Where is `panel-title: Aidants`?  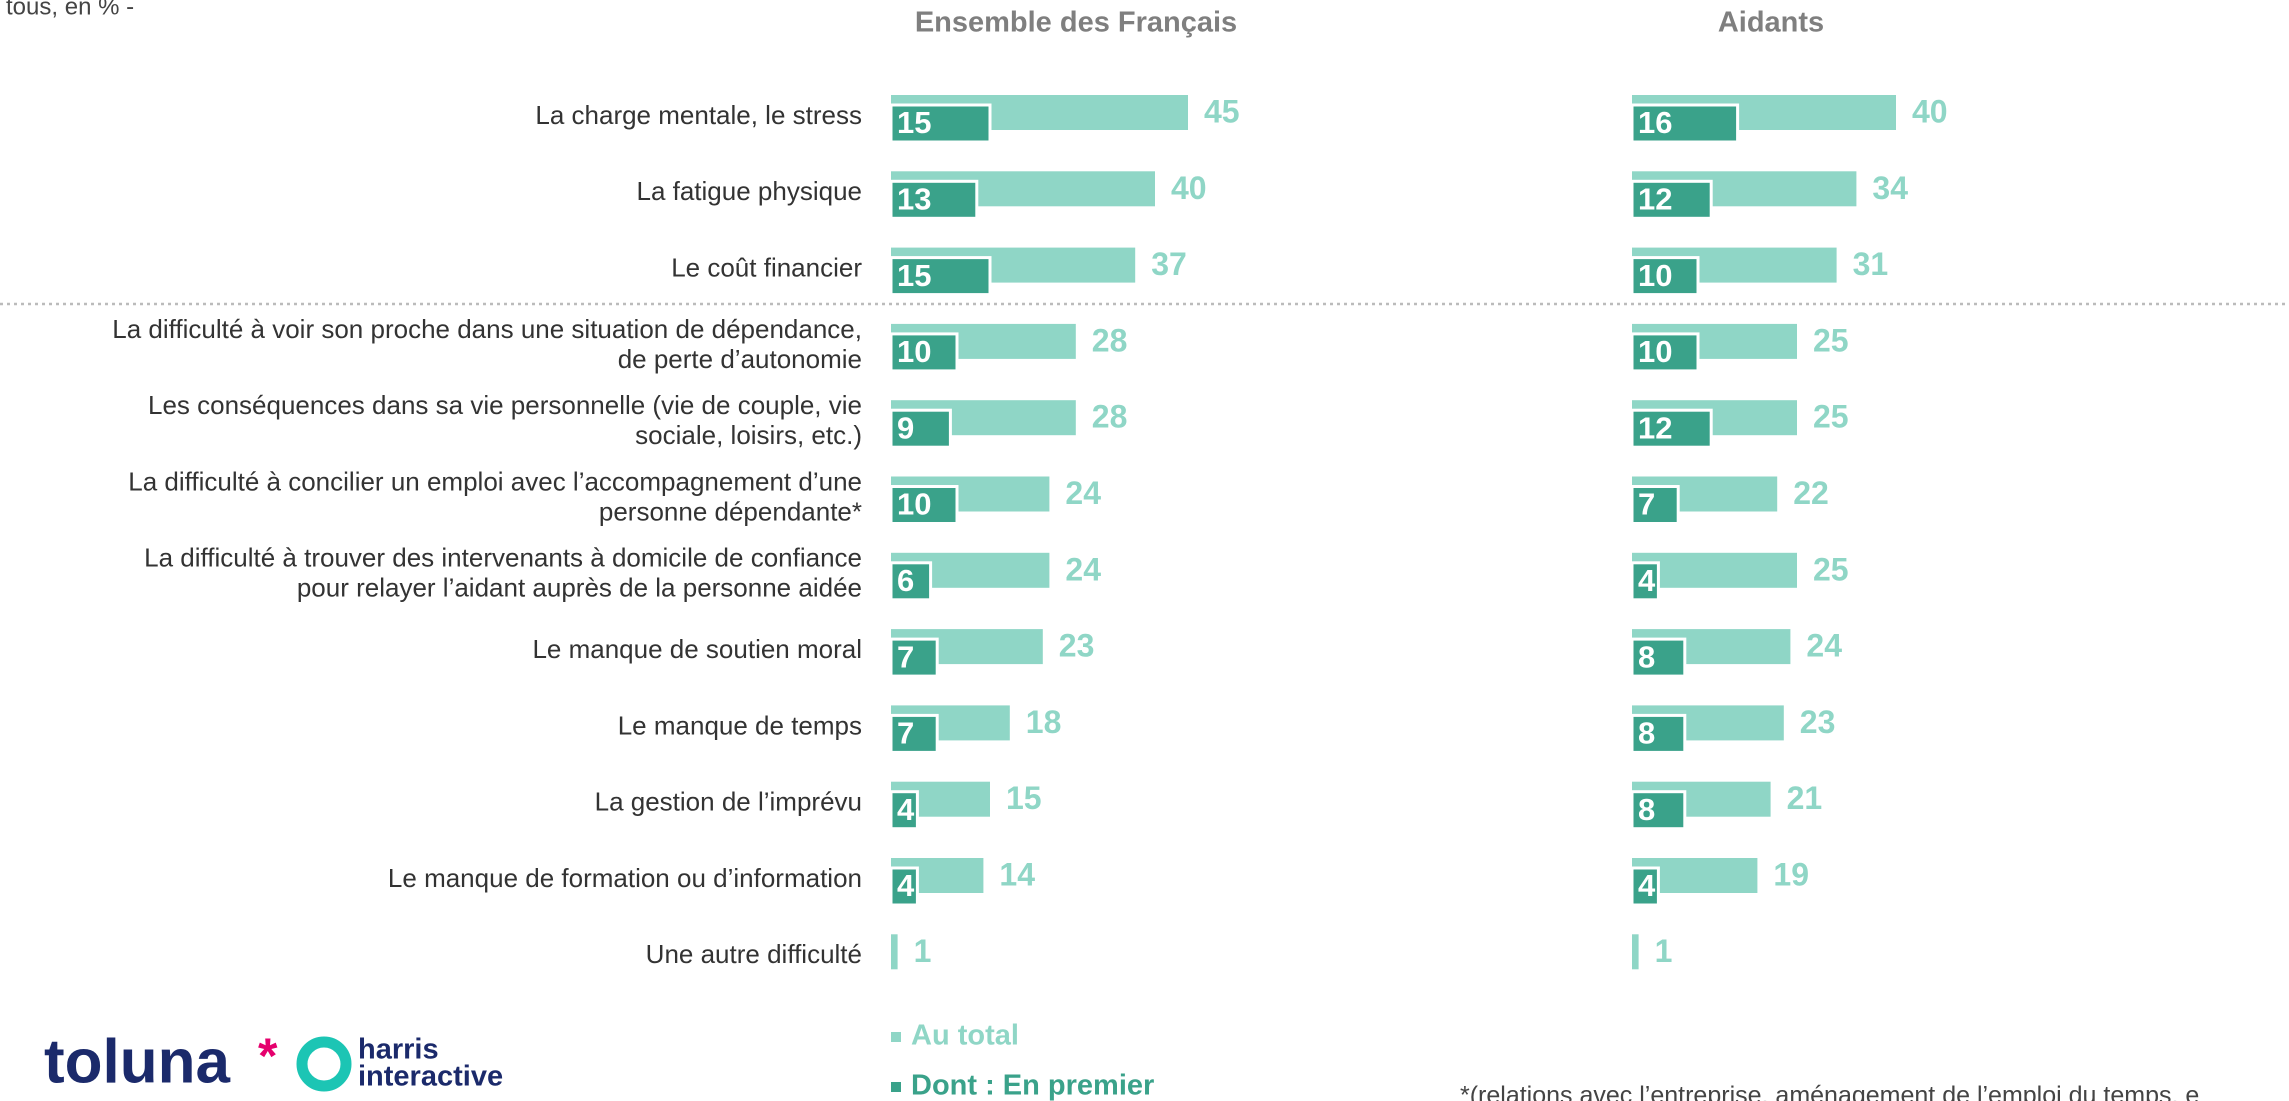
panel-title: Aidants is located at coordinates (1771, 23).